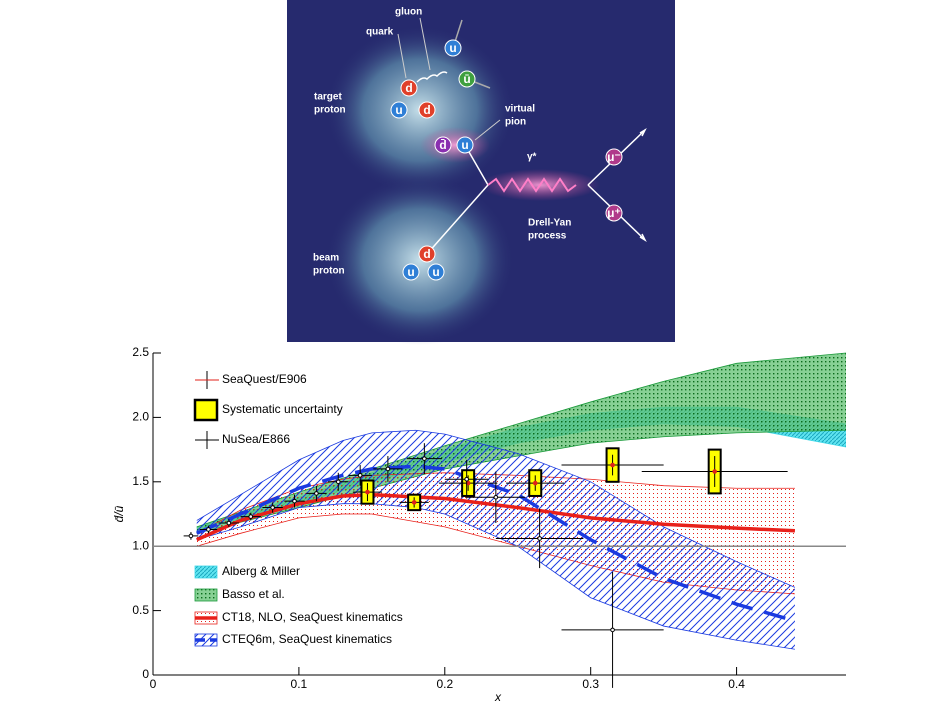  What do you see at coordinates (455, 145) in the screenshot?
I see `pion-glow` at bounding box center [455, 145].